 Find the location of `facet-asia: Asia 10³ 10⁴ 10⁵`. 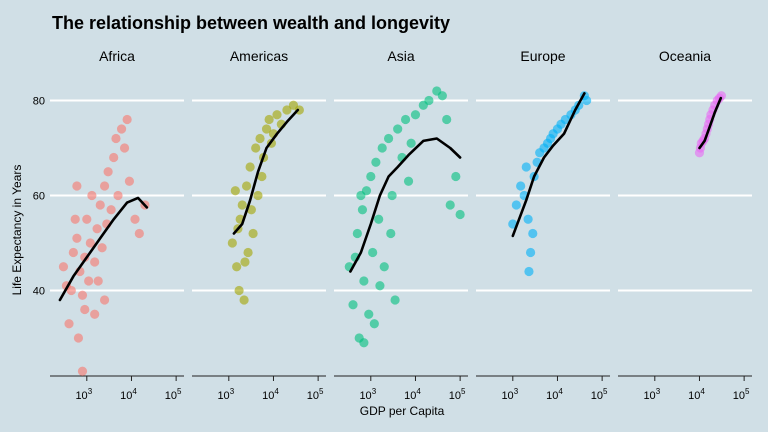

facet-asia: Asia 10³ 10⁴ 10⁵ is located at coordinates (401, 225).